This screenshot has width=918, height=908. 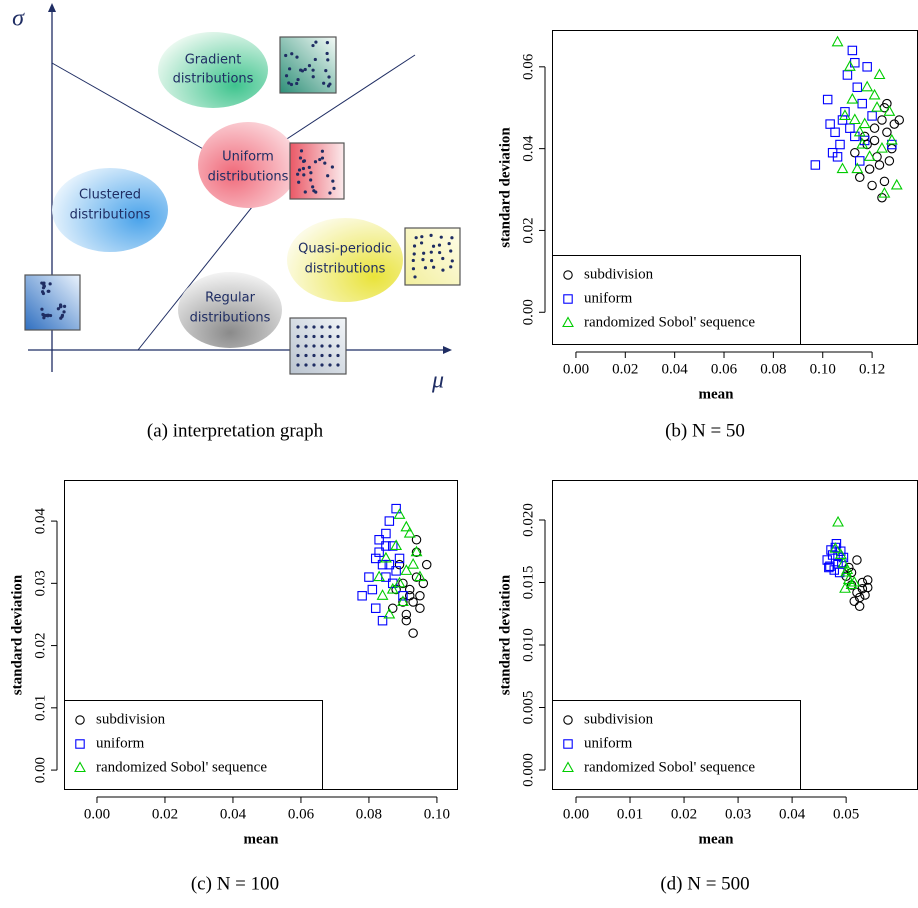 I want to click on caption: (c) N = 100, so click(x=235, y=883).